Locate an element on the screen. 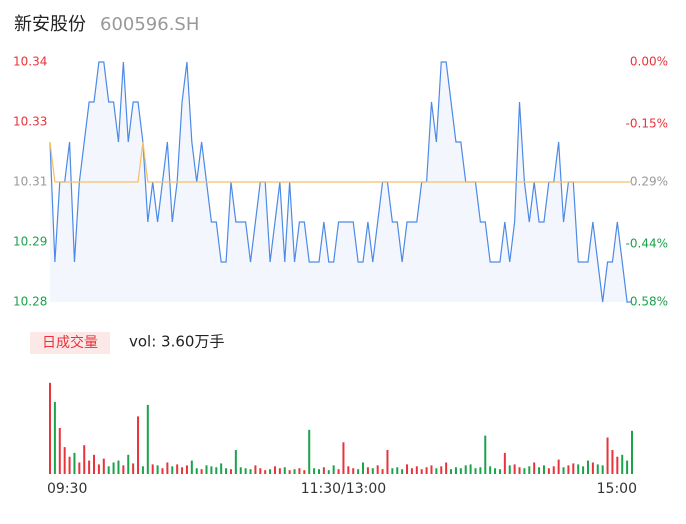 The width and height of the screenshot is (686, 524). volume-label: 日成交量 is located at coordinates (70, 342).